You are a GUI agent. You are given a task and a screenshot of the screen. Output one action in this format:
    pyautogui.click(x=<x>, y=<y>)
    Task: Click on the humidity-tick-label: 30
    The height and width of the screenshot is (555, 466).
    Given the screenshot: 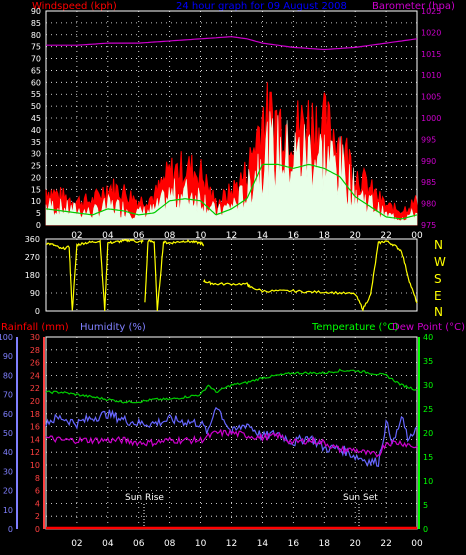 What is the action you would take?
    pyautogui.click(x=8, y=471)
    